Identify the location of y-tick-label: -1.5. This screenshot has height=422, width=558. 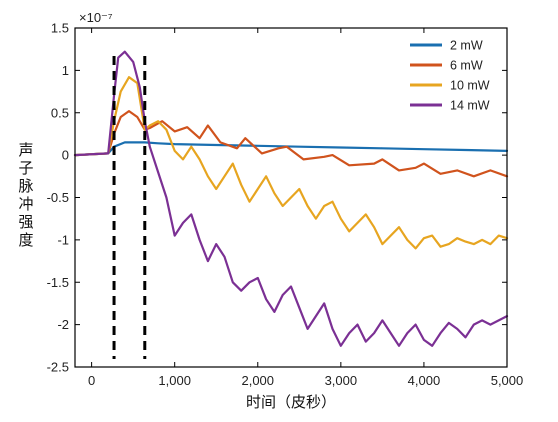
(58, 282).